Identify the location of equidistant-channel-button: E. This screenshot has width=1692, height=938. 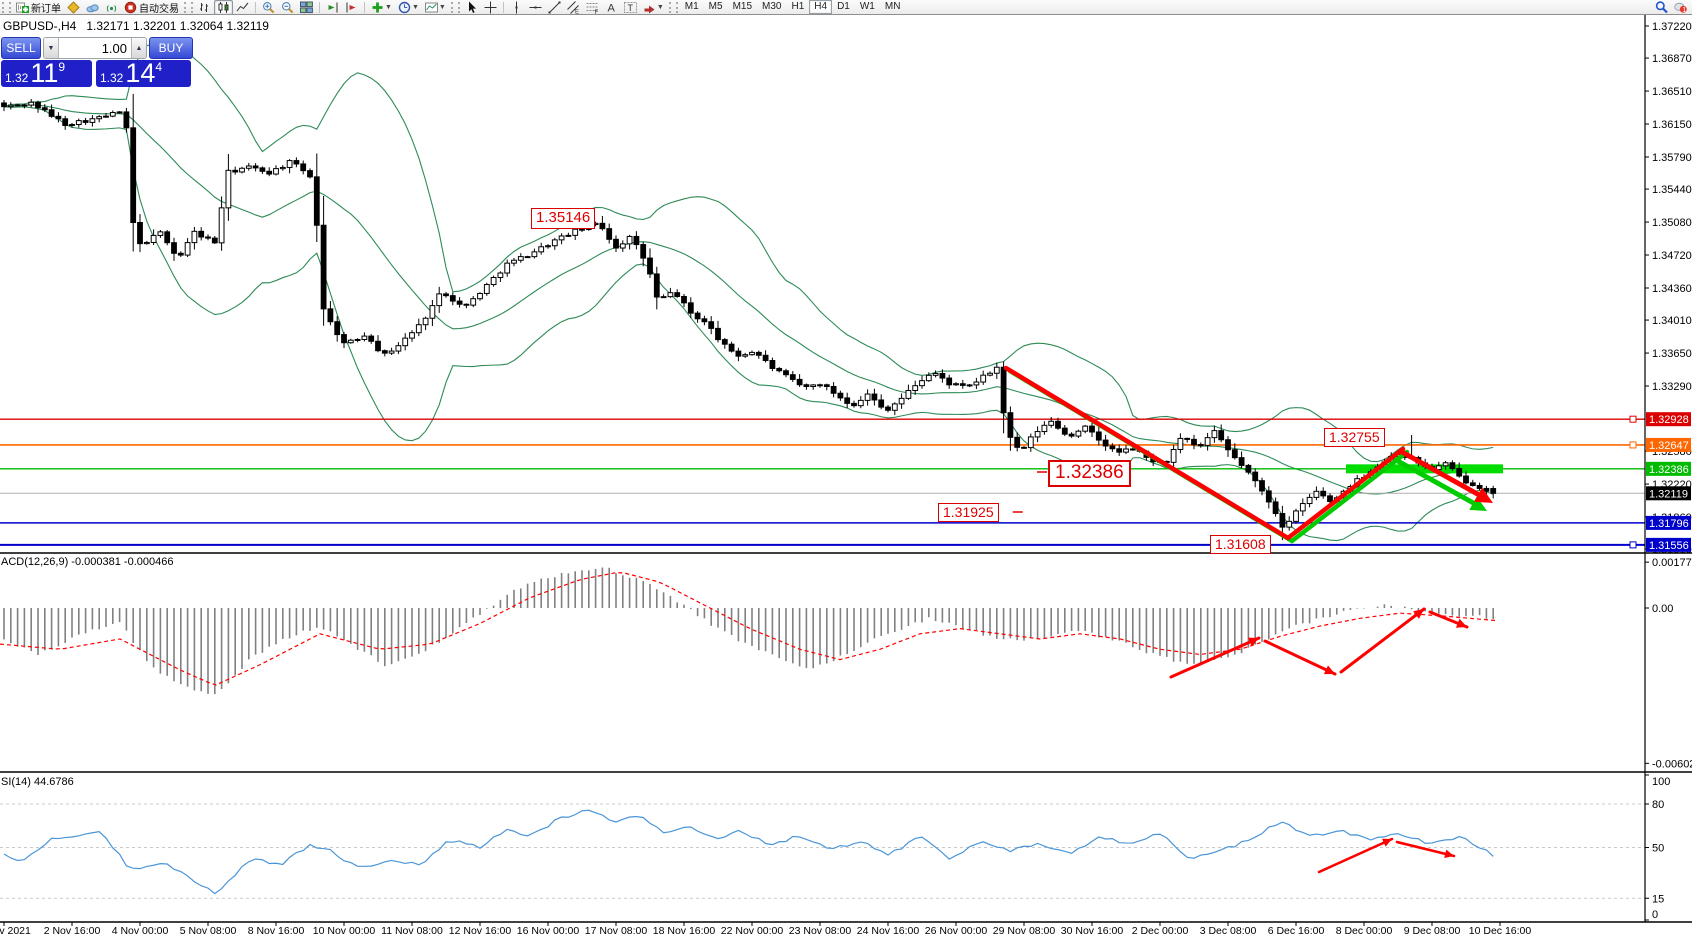
(573, 7).